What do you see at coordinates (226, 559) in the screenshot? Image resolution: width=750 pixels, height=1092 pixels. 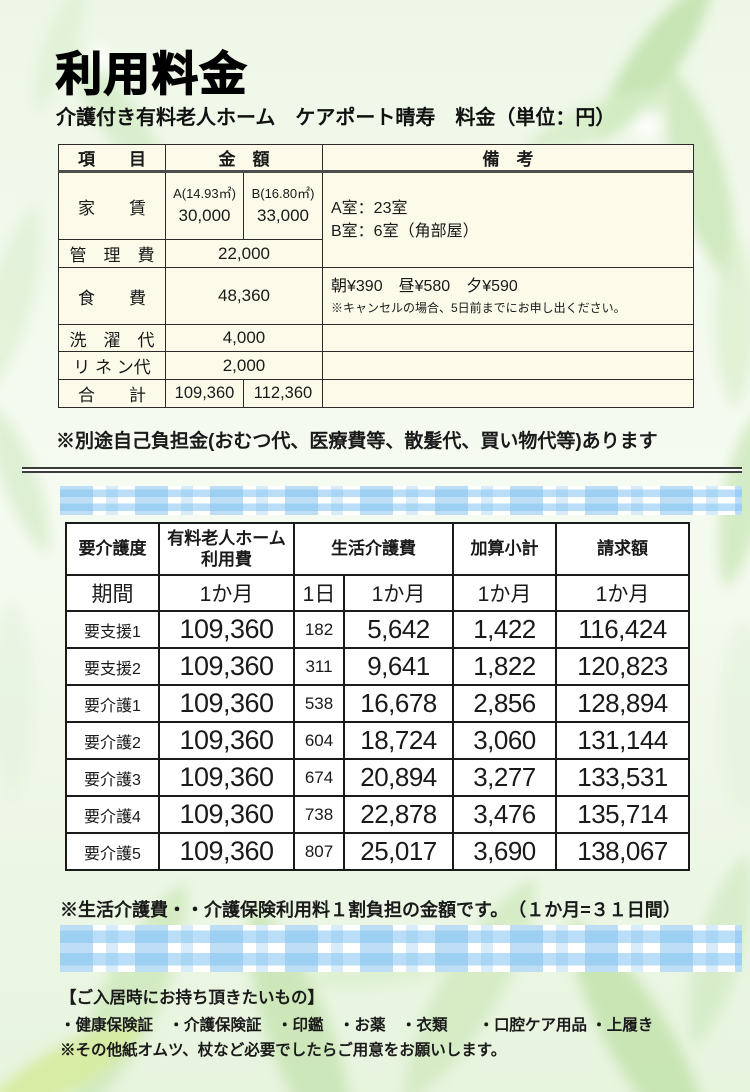 I see `header-home-fee-line2: 利用費` at bounding box center [226, 559].